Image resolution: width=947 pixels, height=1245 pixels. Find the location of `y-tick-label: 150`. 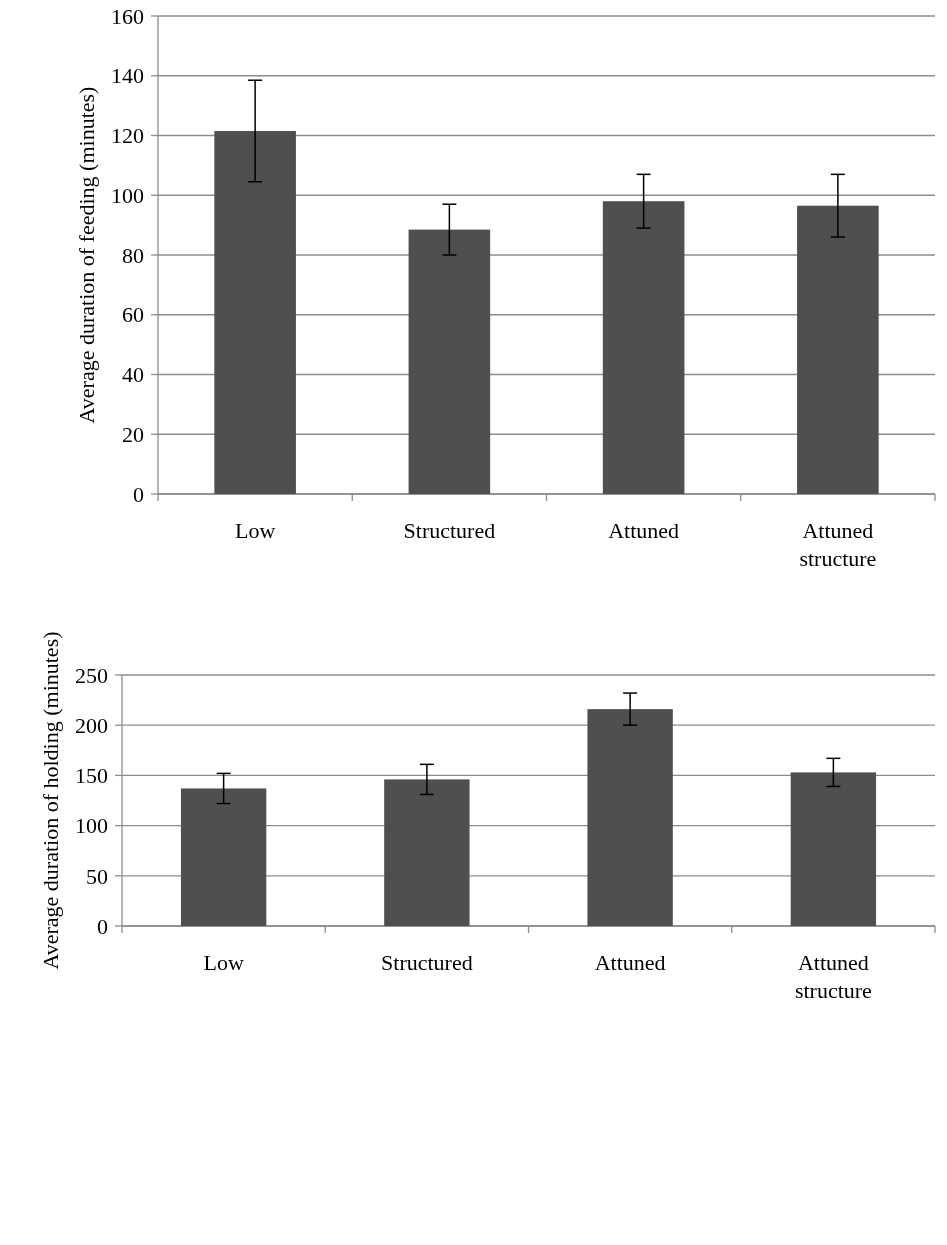

y-tick-label: 150 is located at coordinates (91, 776).